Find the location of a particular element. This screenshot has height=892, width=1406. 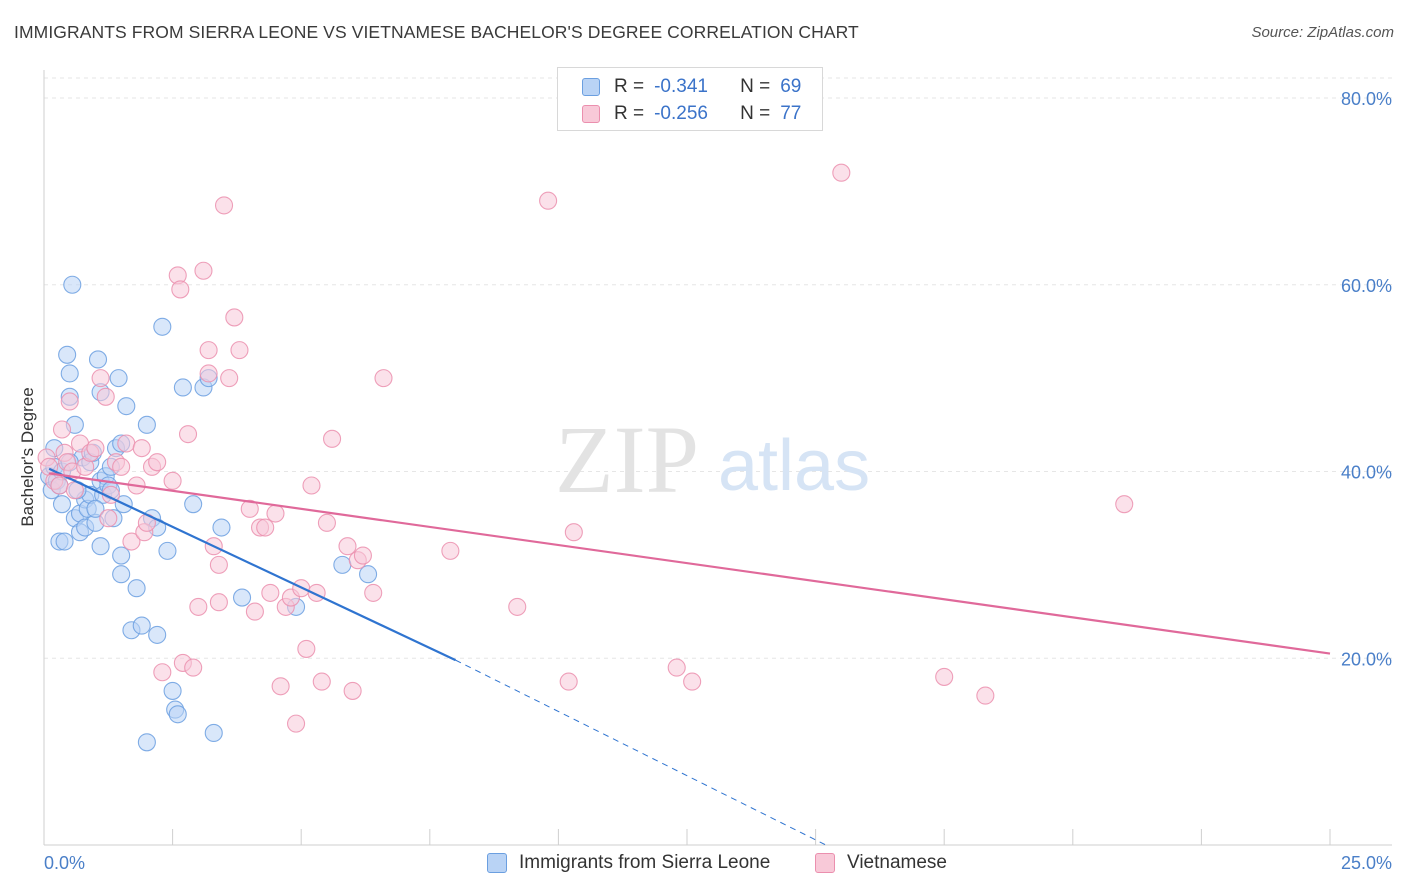

sierra-leone-trend-line is located at coordinates (252, 564).